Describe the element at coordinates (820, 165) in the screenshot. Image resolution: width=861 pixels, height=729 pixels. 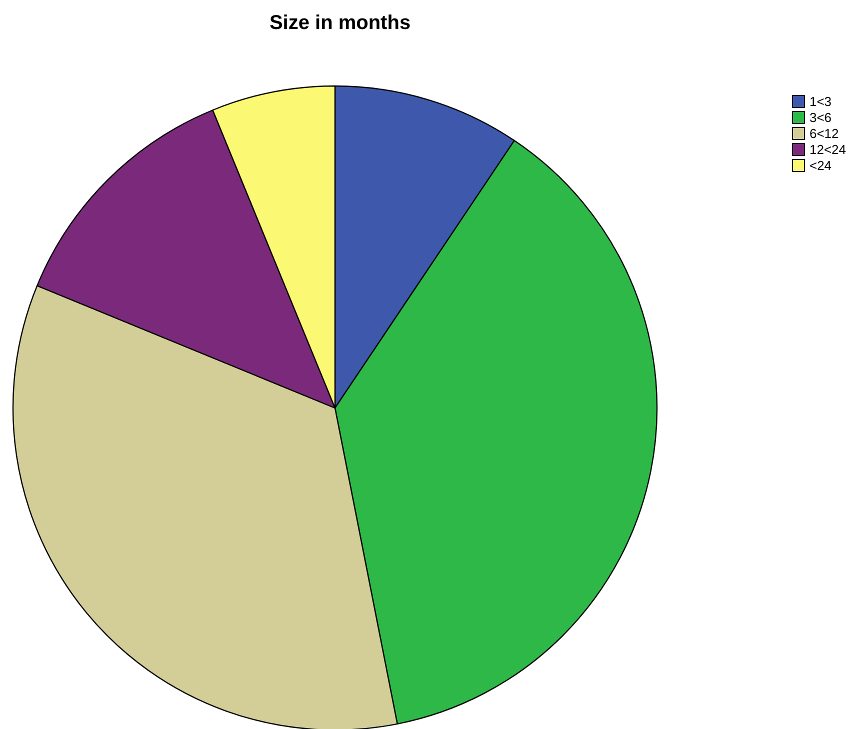
I see `legend-label: <24` at that location.